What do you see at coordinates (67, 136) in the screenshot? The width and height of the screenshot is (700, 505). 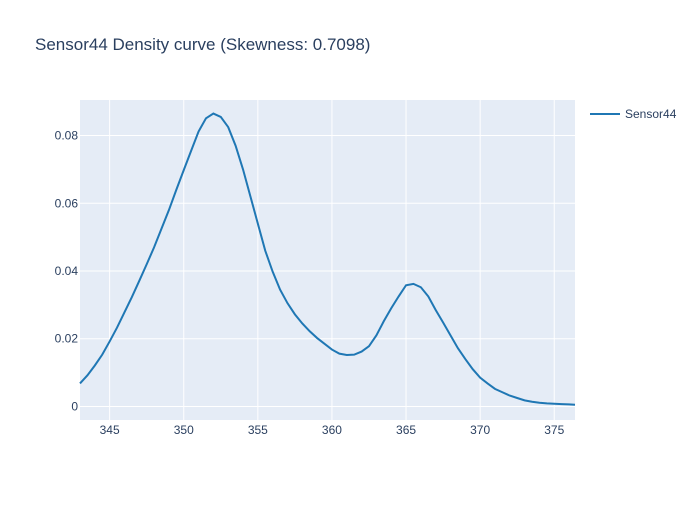 I see `y-tick-label: 0.08` at bounding box center [67, 136].